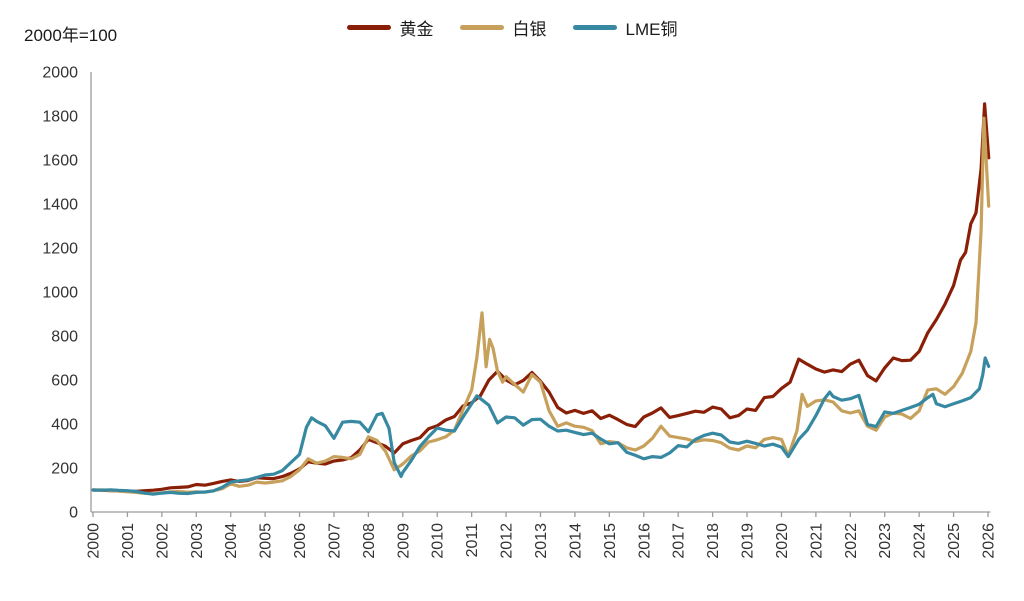 This screenshot has height=601, width=1024. Describe the element at coordinates (64, 381) in the screenshot. I see `y-axis-tick-label: 600` at that location.